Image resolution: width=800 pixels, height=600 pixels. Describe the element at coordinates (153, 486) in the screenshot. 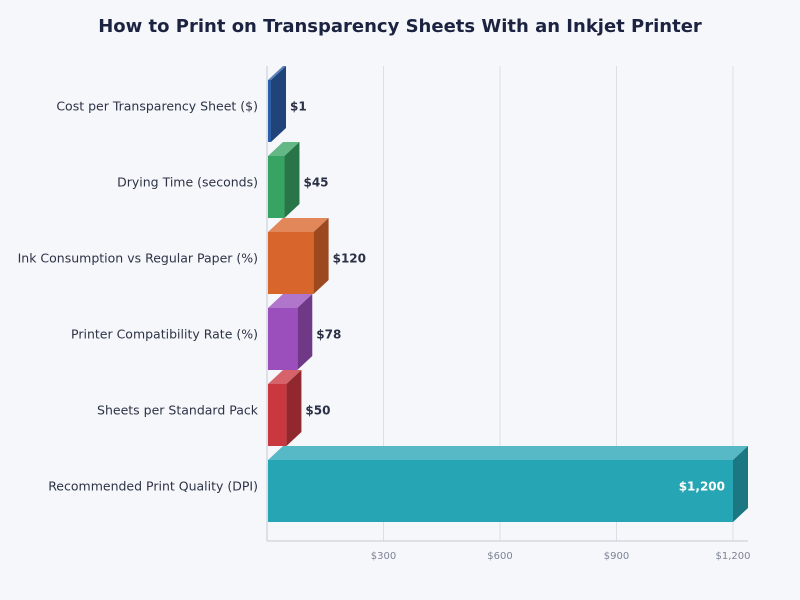

I see `category-label: Recommended Print Quality (DPI)` at that location.